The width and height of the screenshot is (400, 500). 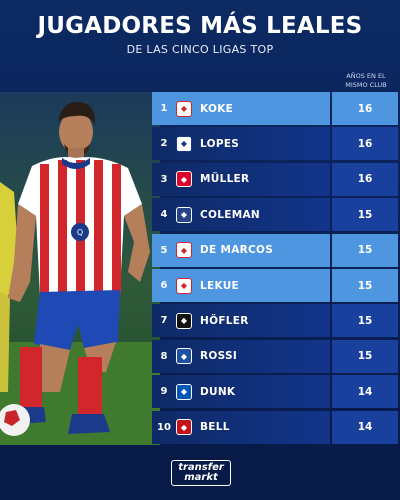 I want to click on ranking-row: 5 ◆ DE MARCOS 15, so click(x=275, y=250).